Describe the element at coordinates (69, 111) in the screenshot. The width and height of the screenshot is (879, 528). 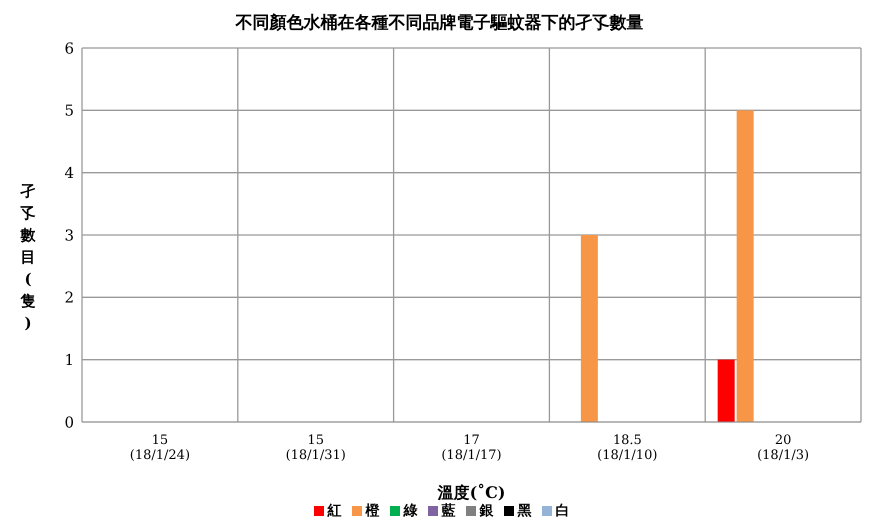
I see `y-tick-label: 5` at that location.